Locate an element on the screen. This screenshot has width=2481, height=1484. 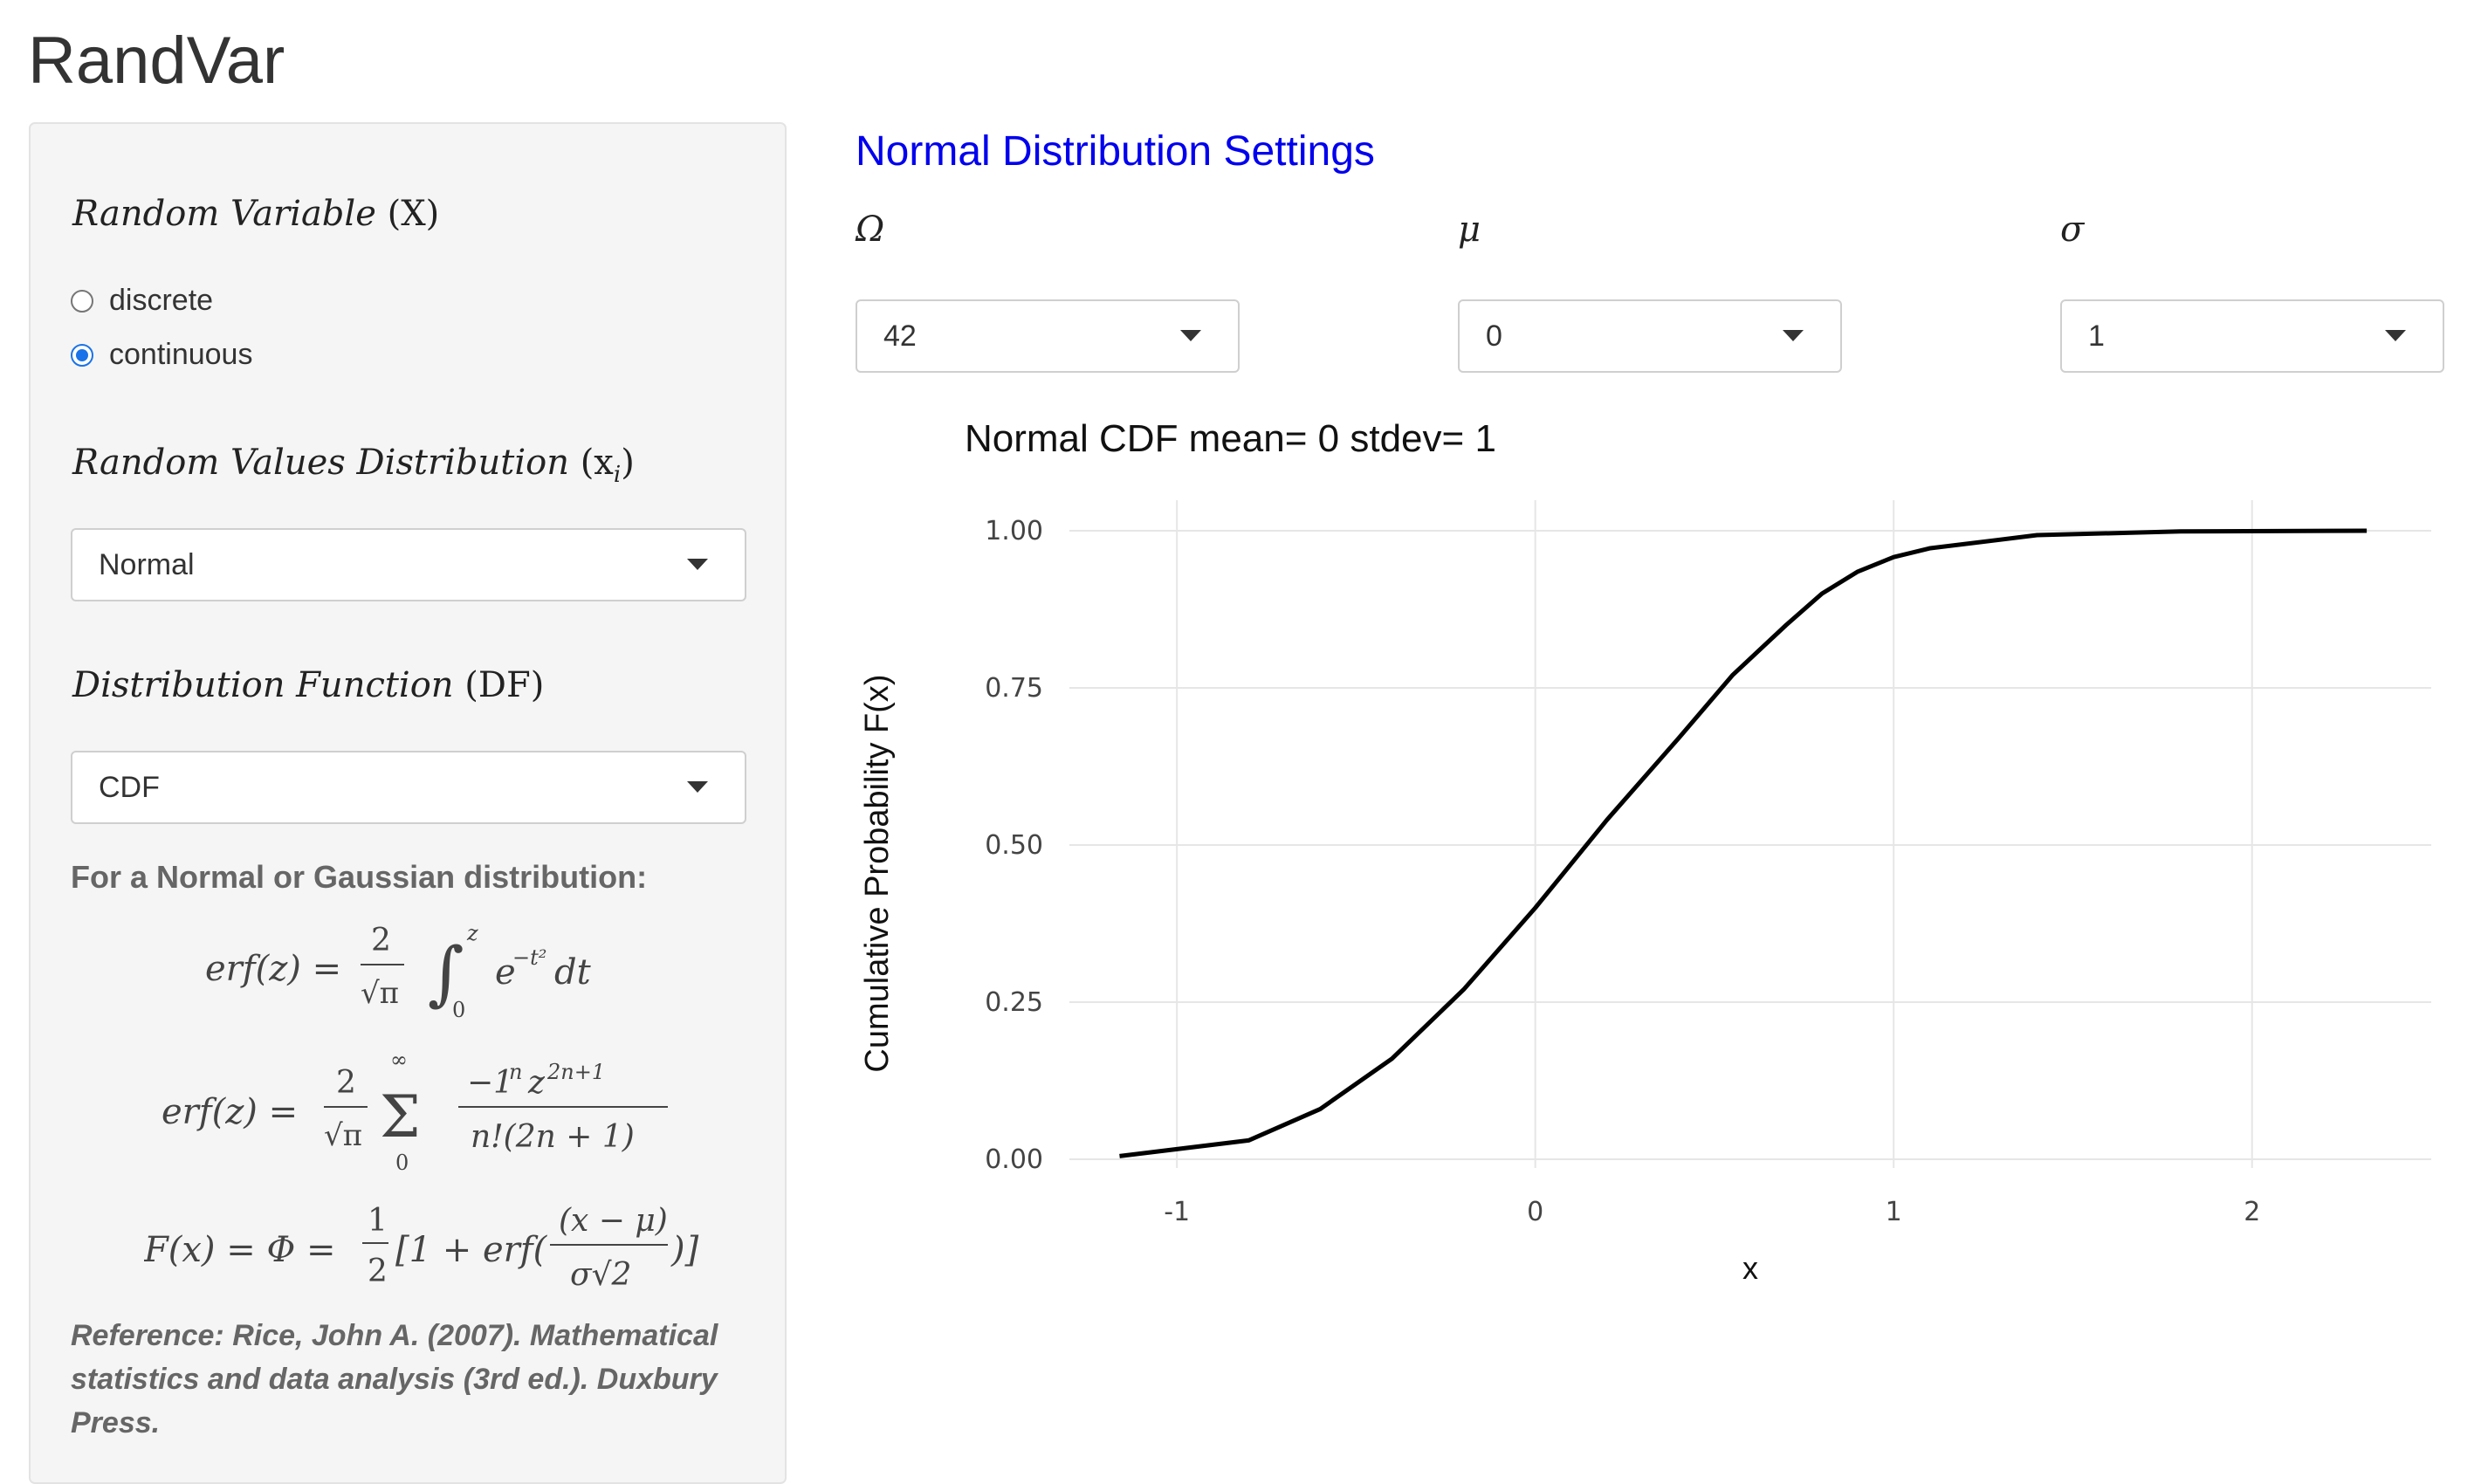
settings-title: Normal Distribution Settings is located at coordinates (1116, 151).